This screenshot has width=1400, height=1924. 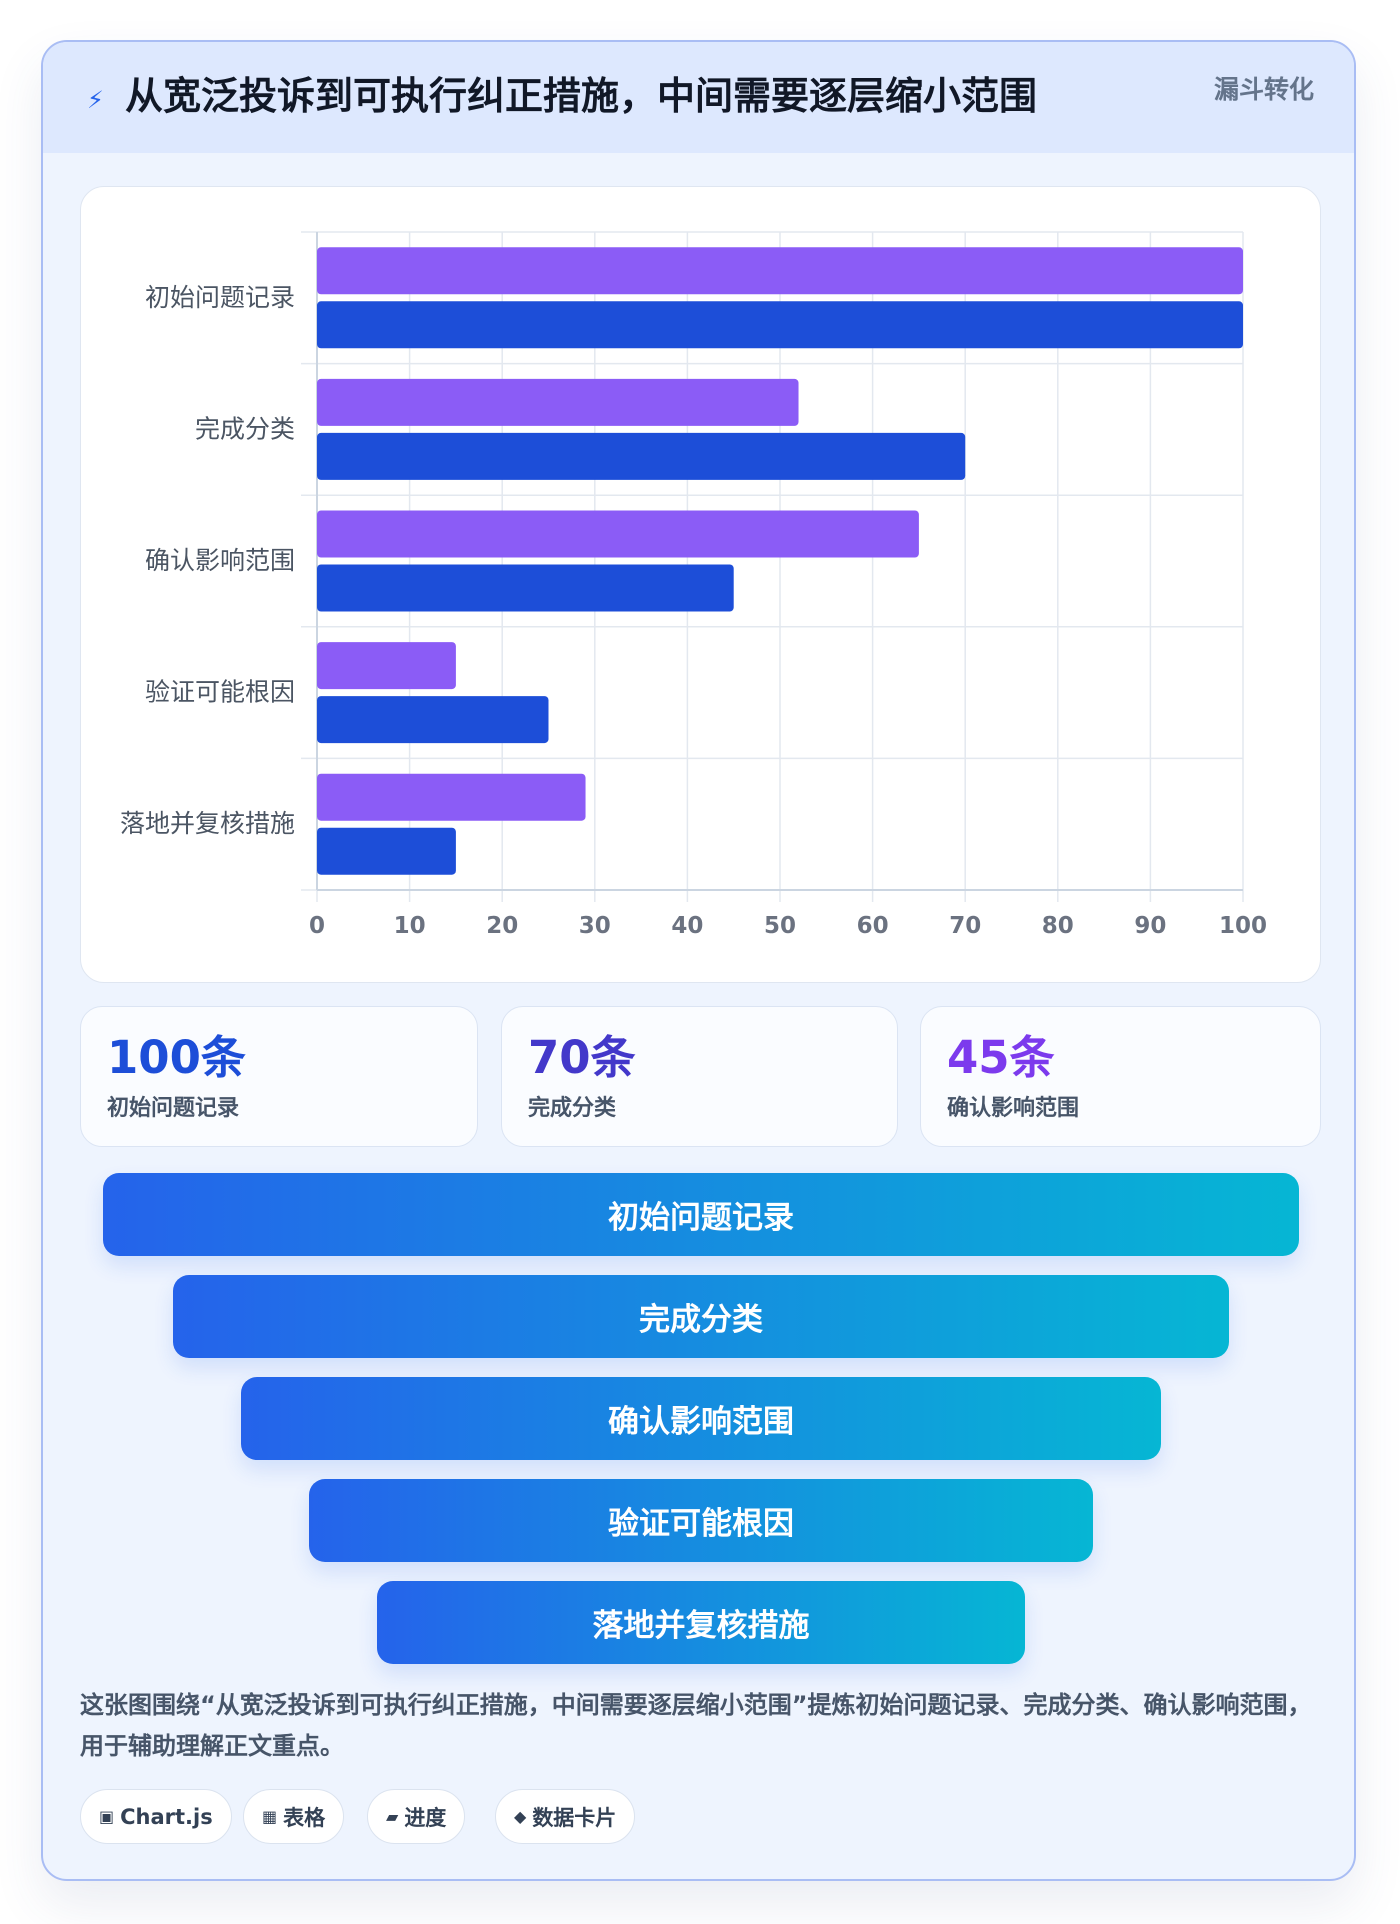 What do you see at coordinates (1263, 89) in the screenshot?
I see `chart-type-tag: 漏斗转化` at bounding box center [1263, 89].